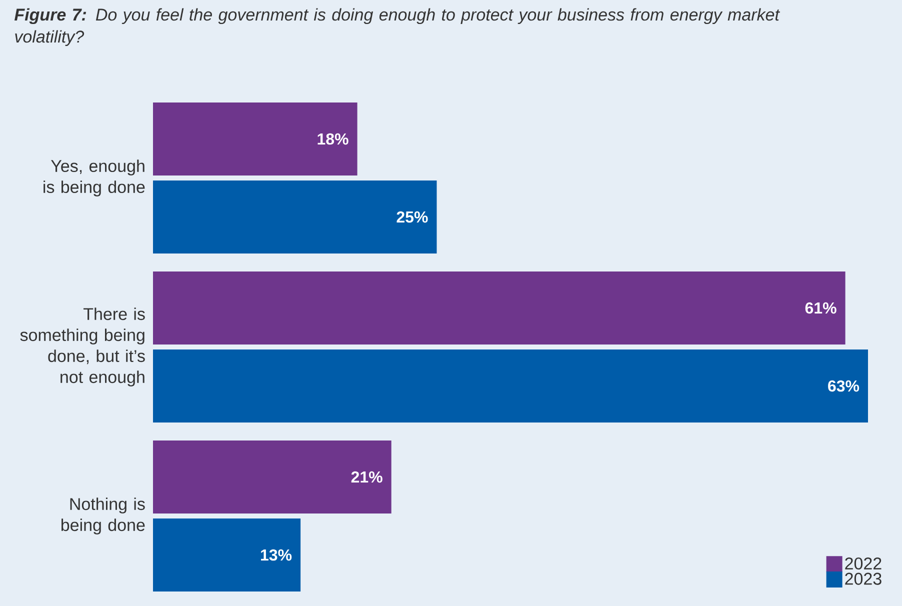 The height and width of the screenshot is (606, 902). I want to click on data-label: 18%, so click(333, 139).